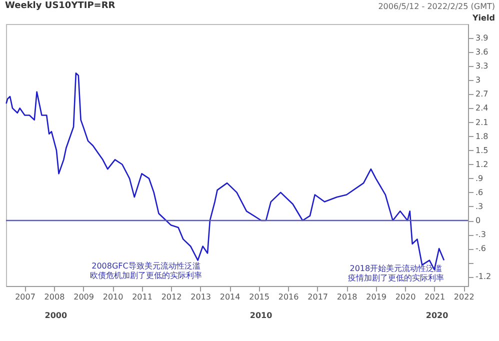 This screenshot has height=341, width=499. What do you see at coordinates (482, 164) in the screenshot?
I see `y-tick-label: 1.2` at bounding box center [482, 164].